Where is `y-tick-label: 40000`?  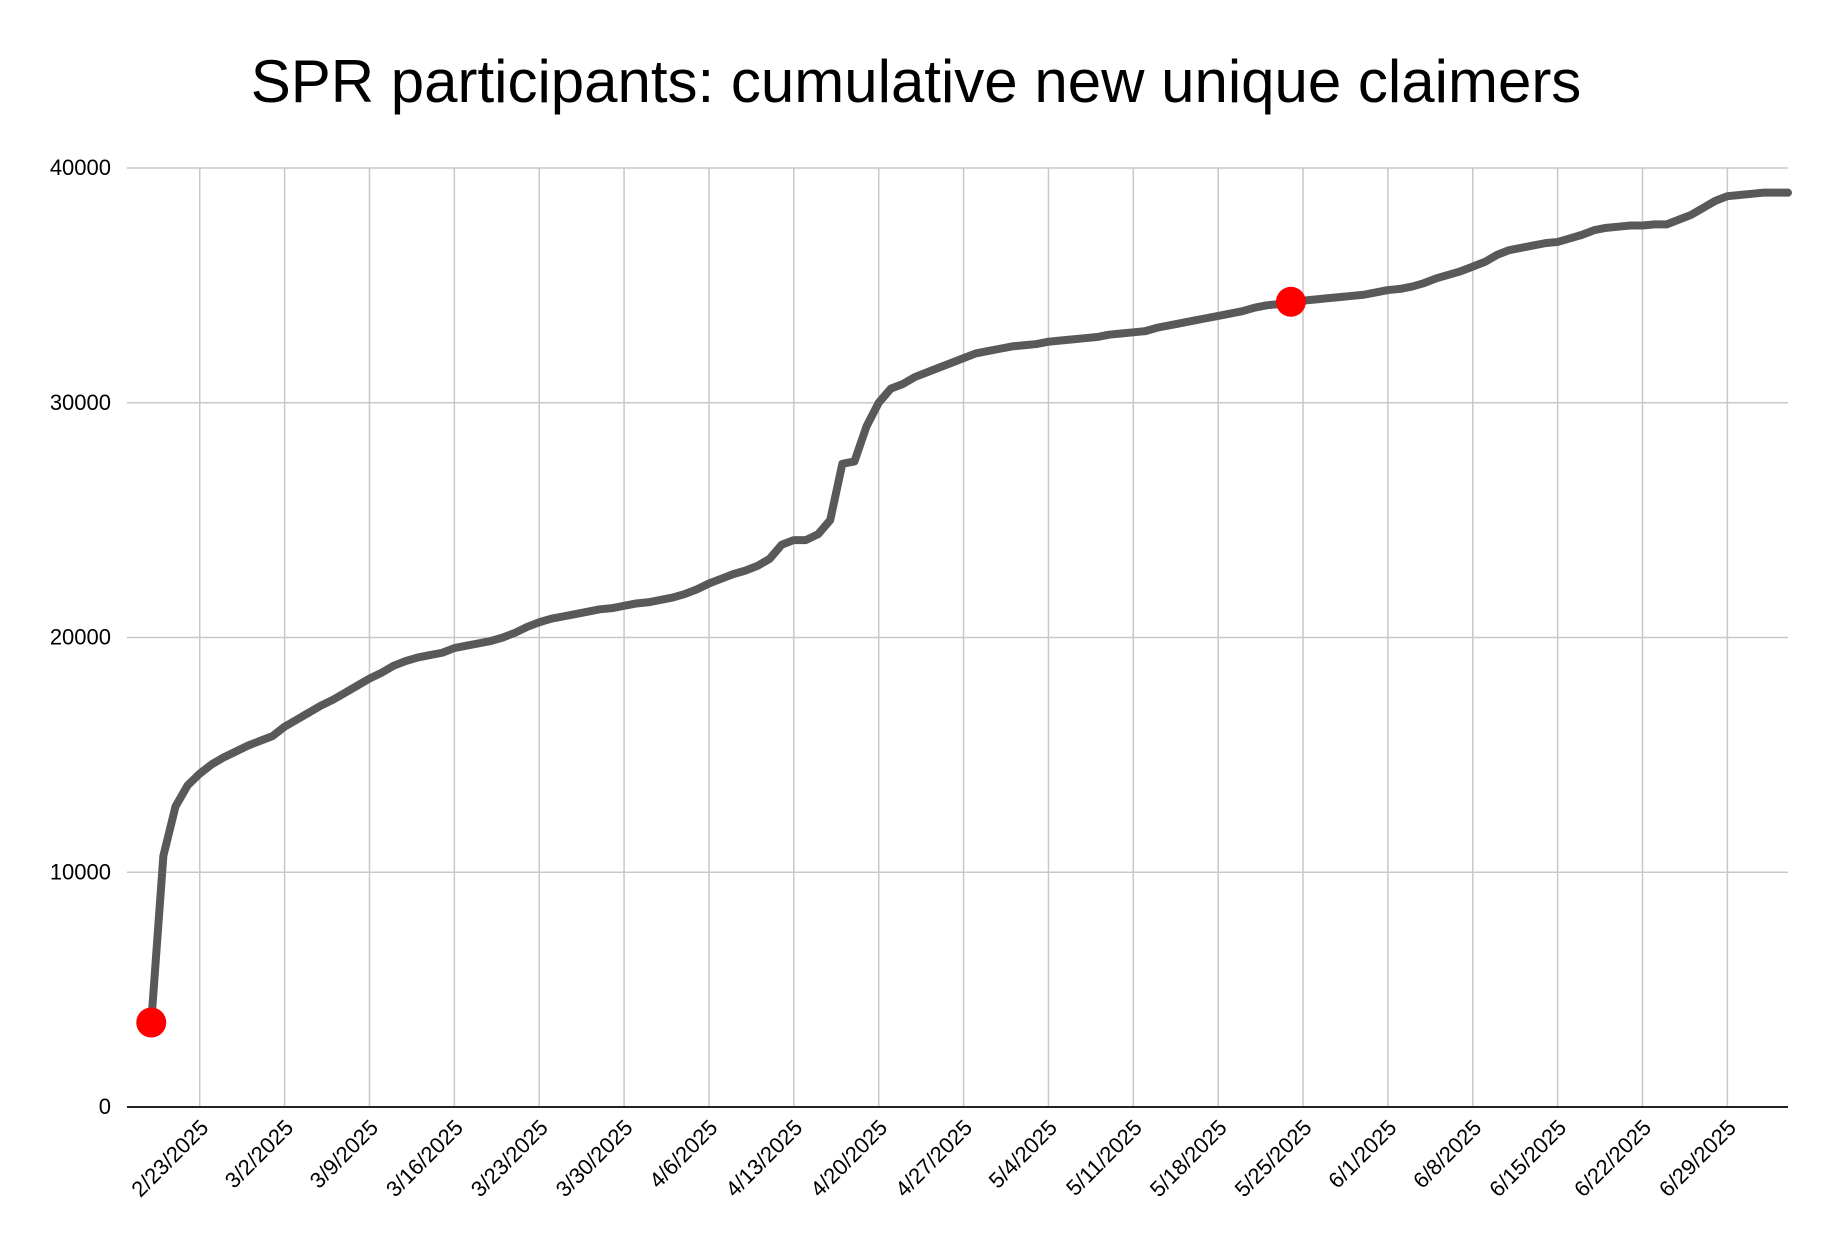 y-tick-label: 40000 is located at coordinates (80, 167).